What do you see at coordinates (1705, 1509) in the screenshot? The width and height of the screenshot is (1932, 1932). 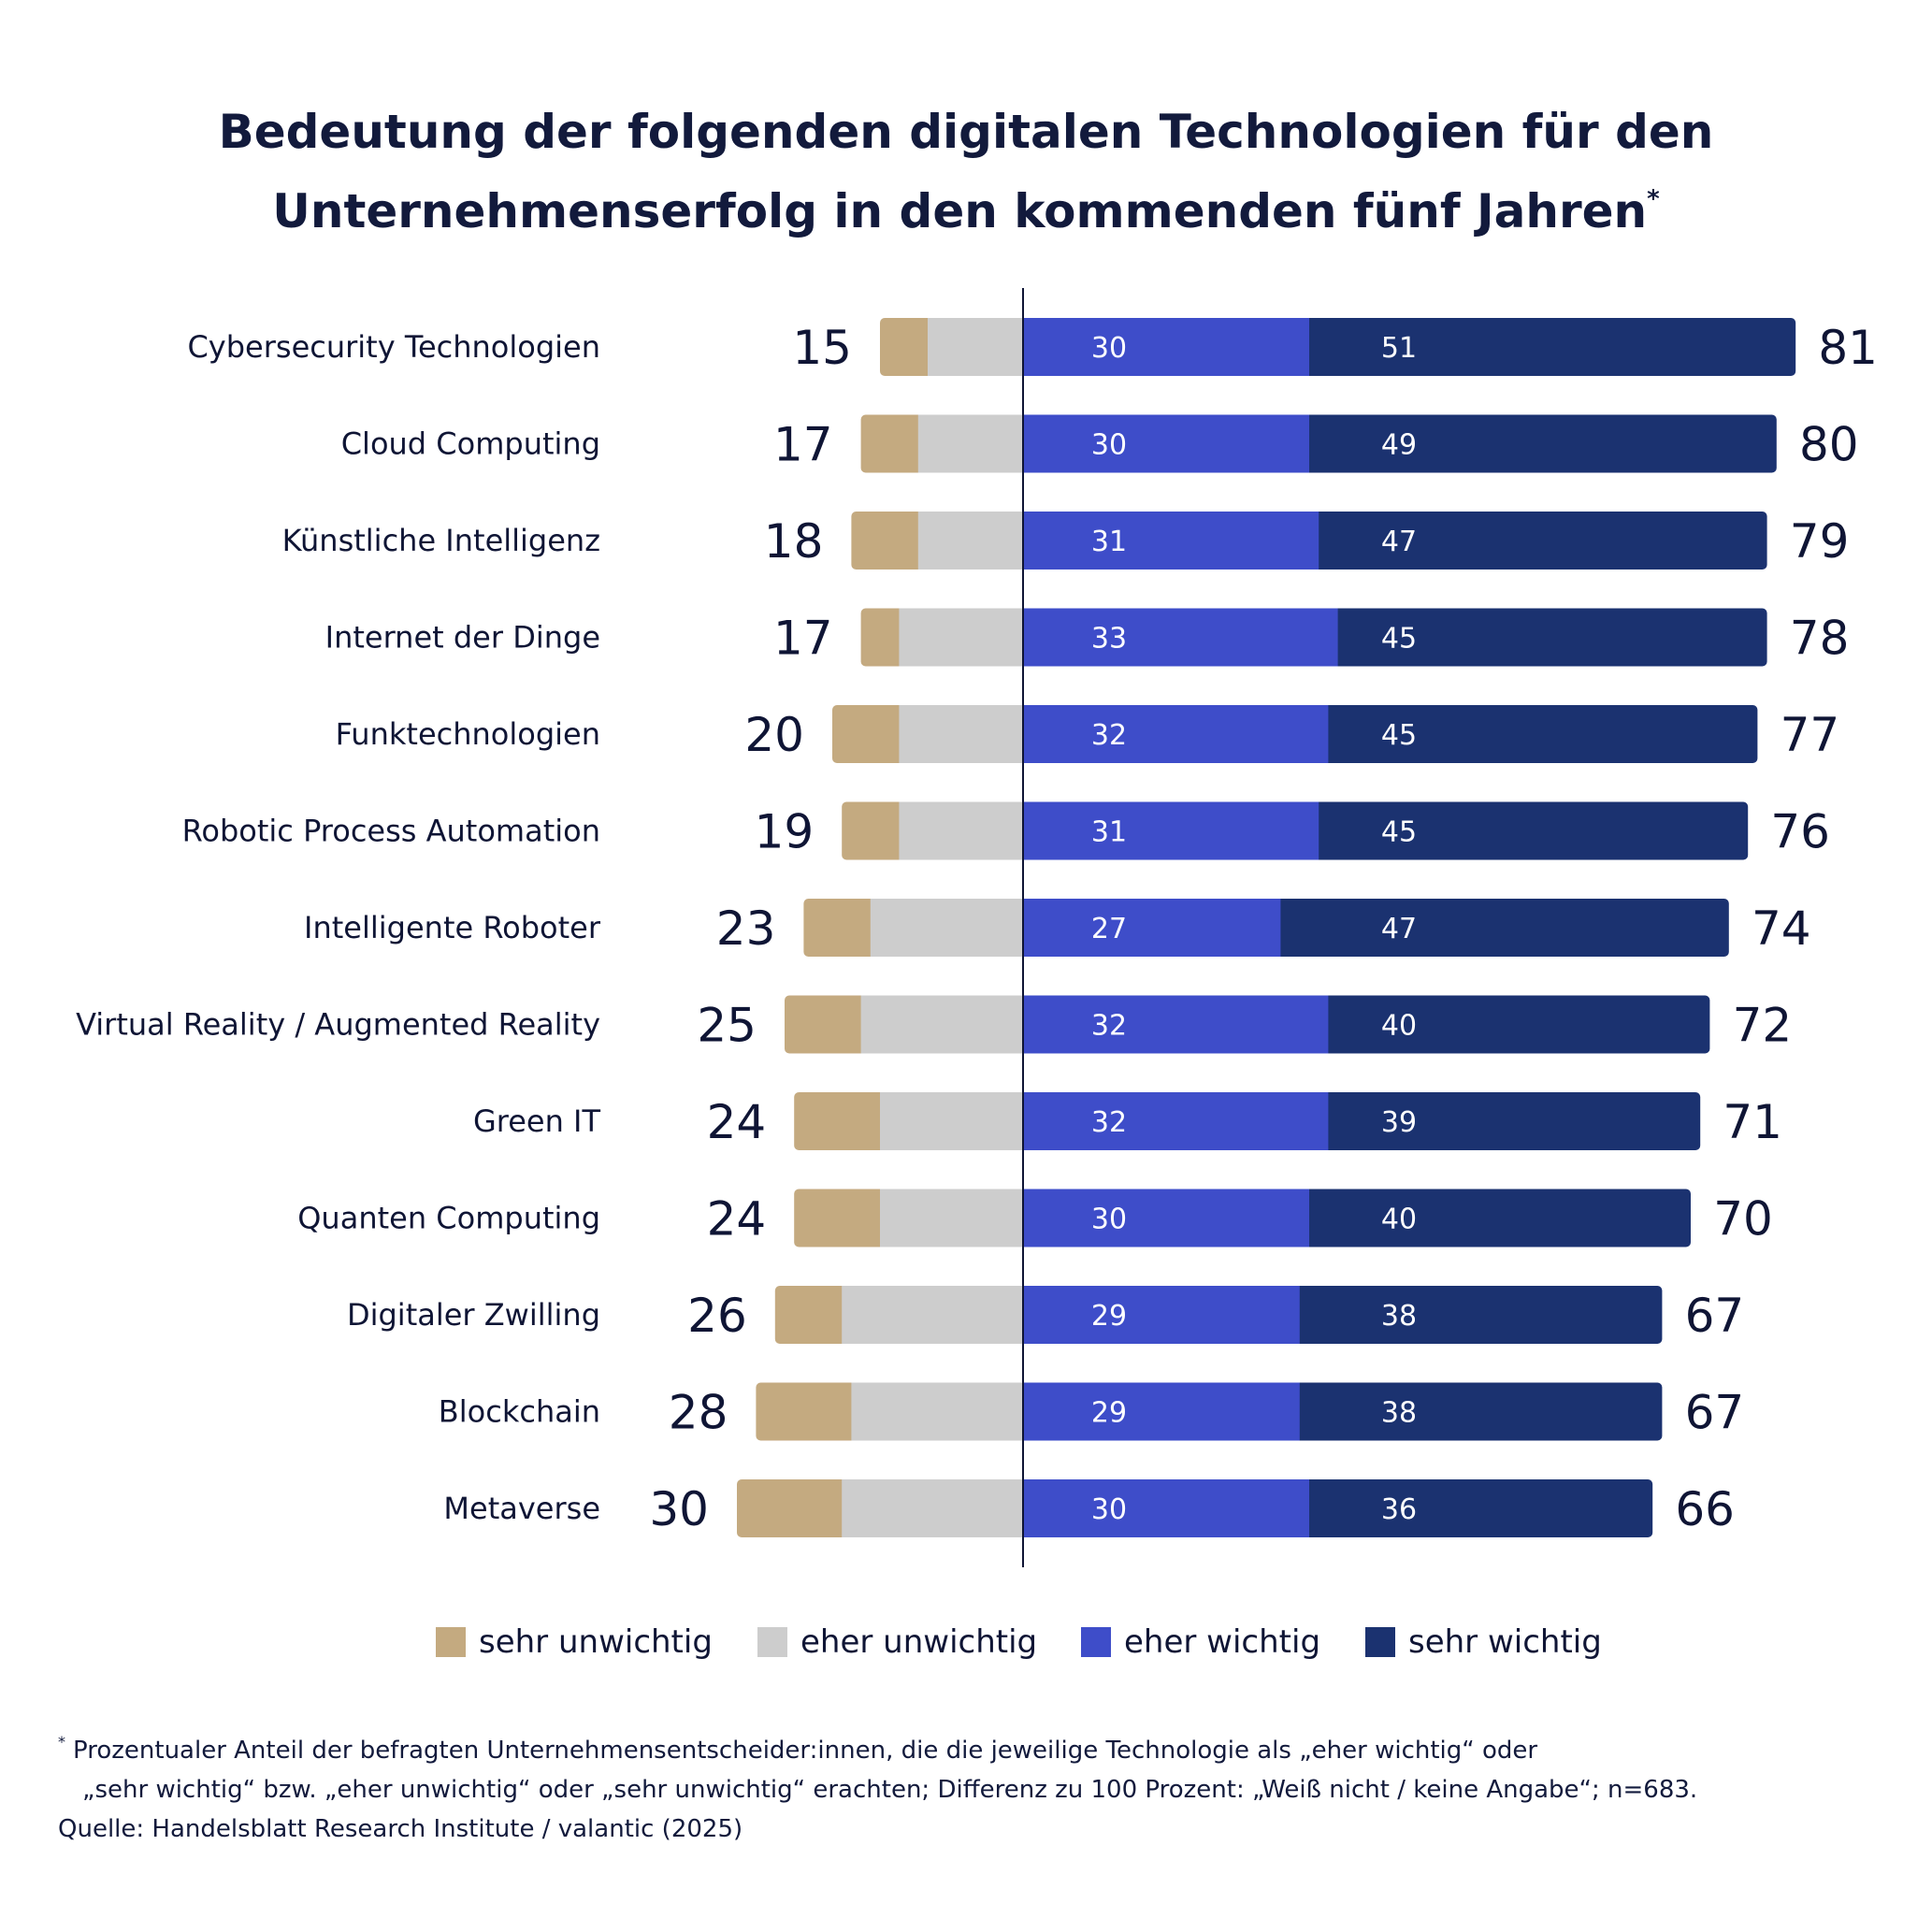 I see `total-wichtig-metaverse: 66` at bounding box center [1705, 1509].